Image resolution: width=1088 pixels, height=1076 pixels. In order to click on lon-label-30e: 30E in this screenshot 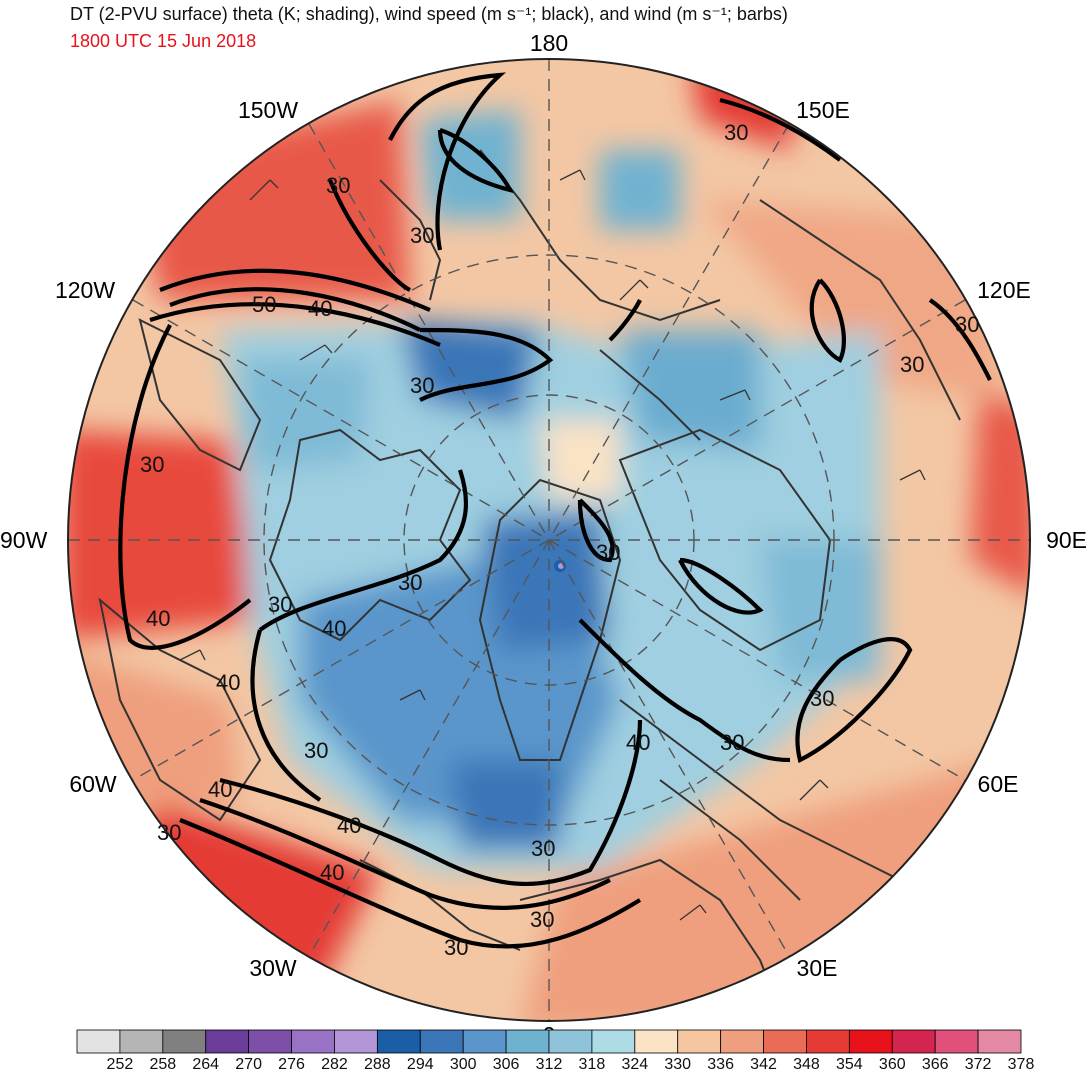, I will do `click(817, 968)`.